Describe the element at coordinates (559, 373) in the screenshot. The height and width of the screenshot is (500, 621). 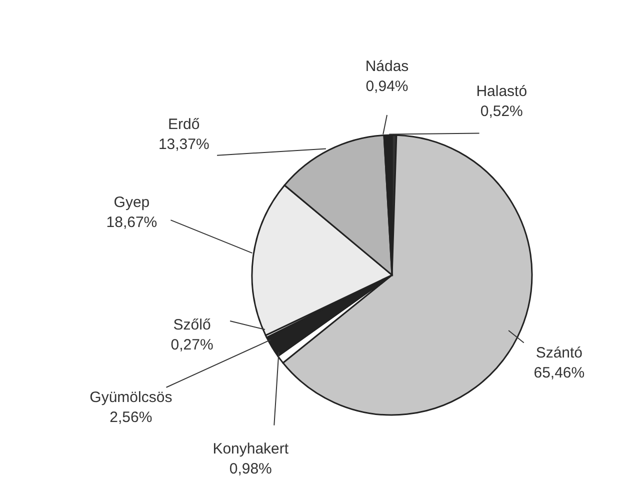
I see `data-label: 65,46%` at that location.